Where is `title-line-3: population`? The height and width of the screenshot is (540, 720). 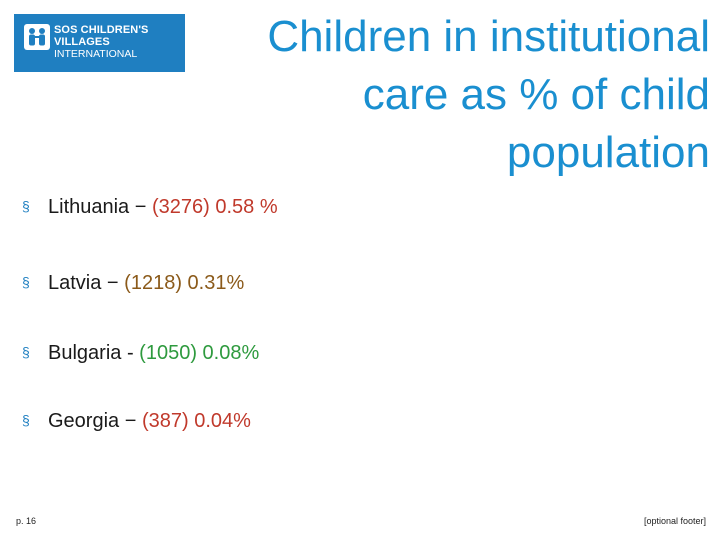 title-line-3: population is located at coordinates (608, 152).